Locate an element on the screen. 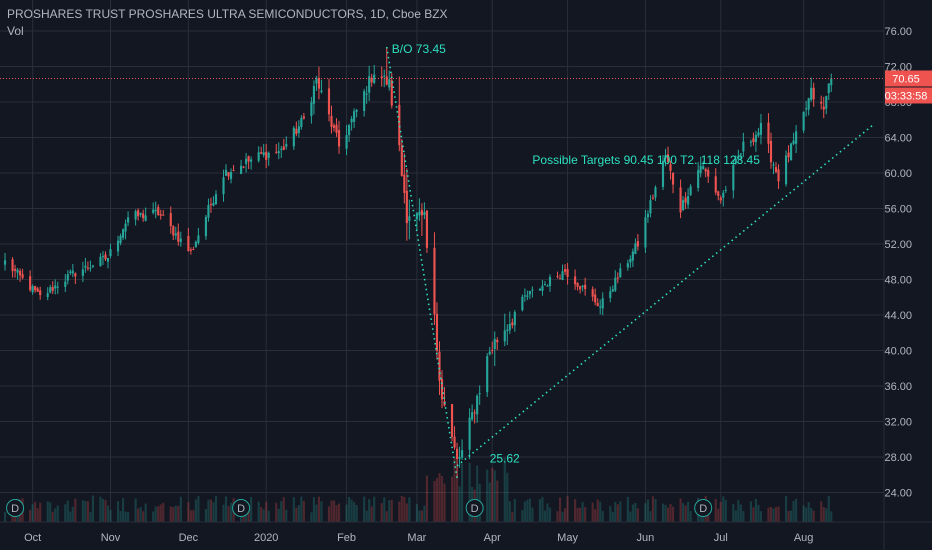 The width and height of the screenshot is (932, 550). y-tick-label: 60.00 is located at coordinates (898, 174).